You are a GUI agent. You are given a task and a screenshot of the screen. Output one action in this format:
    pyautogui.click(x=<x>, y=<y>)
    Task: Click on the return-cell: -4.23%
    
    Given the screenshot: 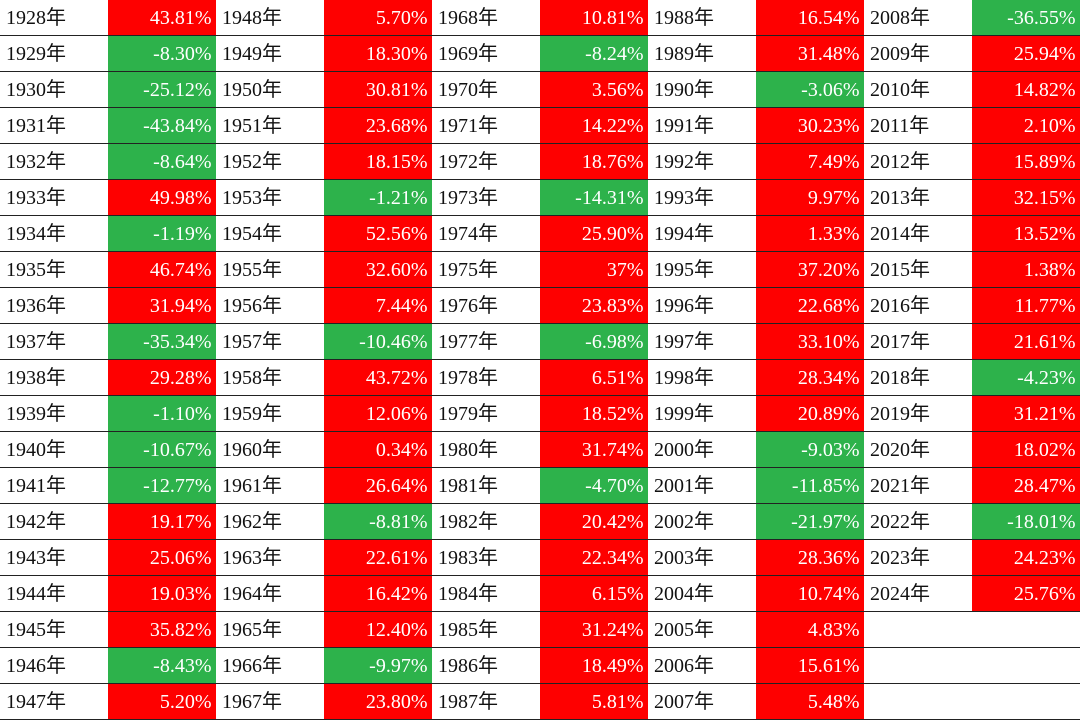 What is the action you would take?
    pyautogui.click(x=1026, y=378)
    